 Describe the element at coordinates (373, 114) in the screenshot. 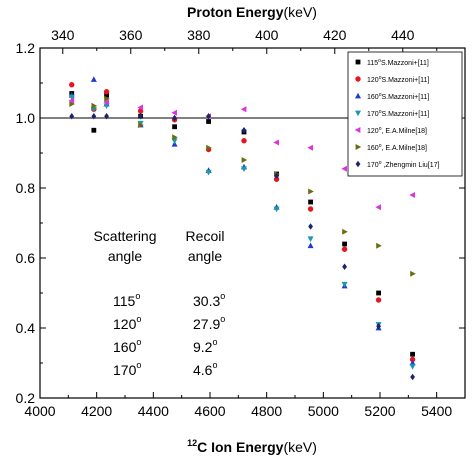

I see `legend-angle: 170` at that location.